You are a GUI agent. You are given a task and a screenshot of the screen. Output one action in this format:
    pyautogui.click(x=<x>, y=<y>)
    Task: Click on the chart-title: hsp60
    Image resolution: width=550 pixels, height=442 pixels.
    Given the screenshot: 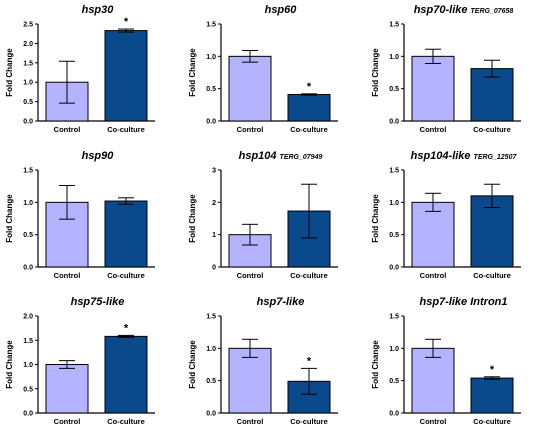 What is the action you would take?
    pyautogui.click(x=281, y=10)
    